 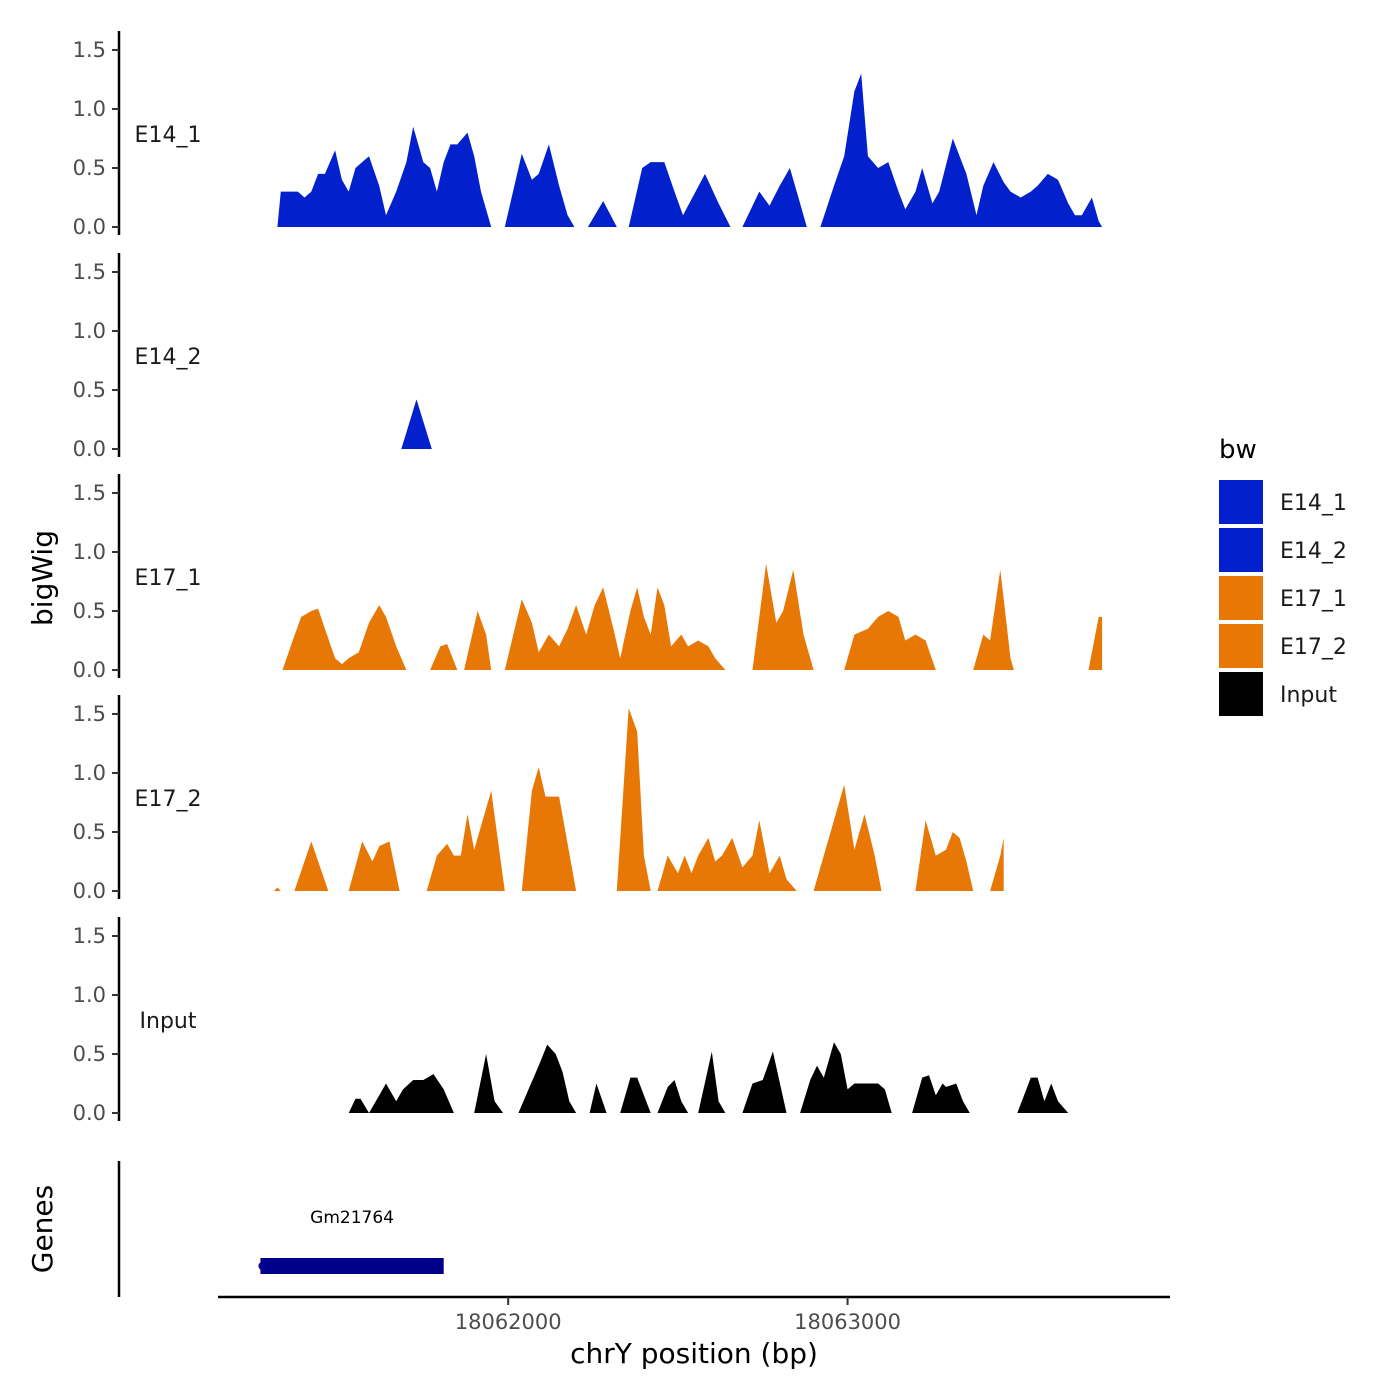 What do you see at coordinates (168, 1021) in the screenshot?
I see `track-label-Input: Input` at bounding box center [168, 1021].